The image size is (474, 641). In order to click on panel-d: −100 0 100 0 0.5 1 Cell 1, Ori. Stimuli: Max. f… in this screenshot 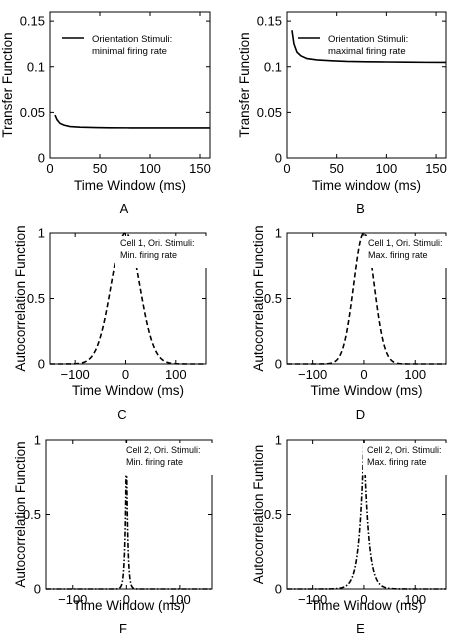, I will do `click(349, 323)`.